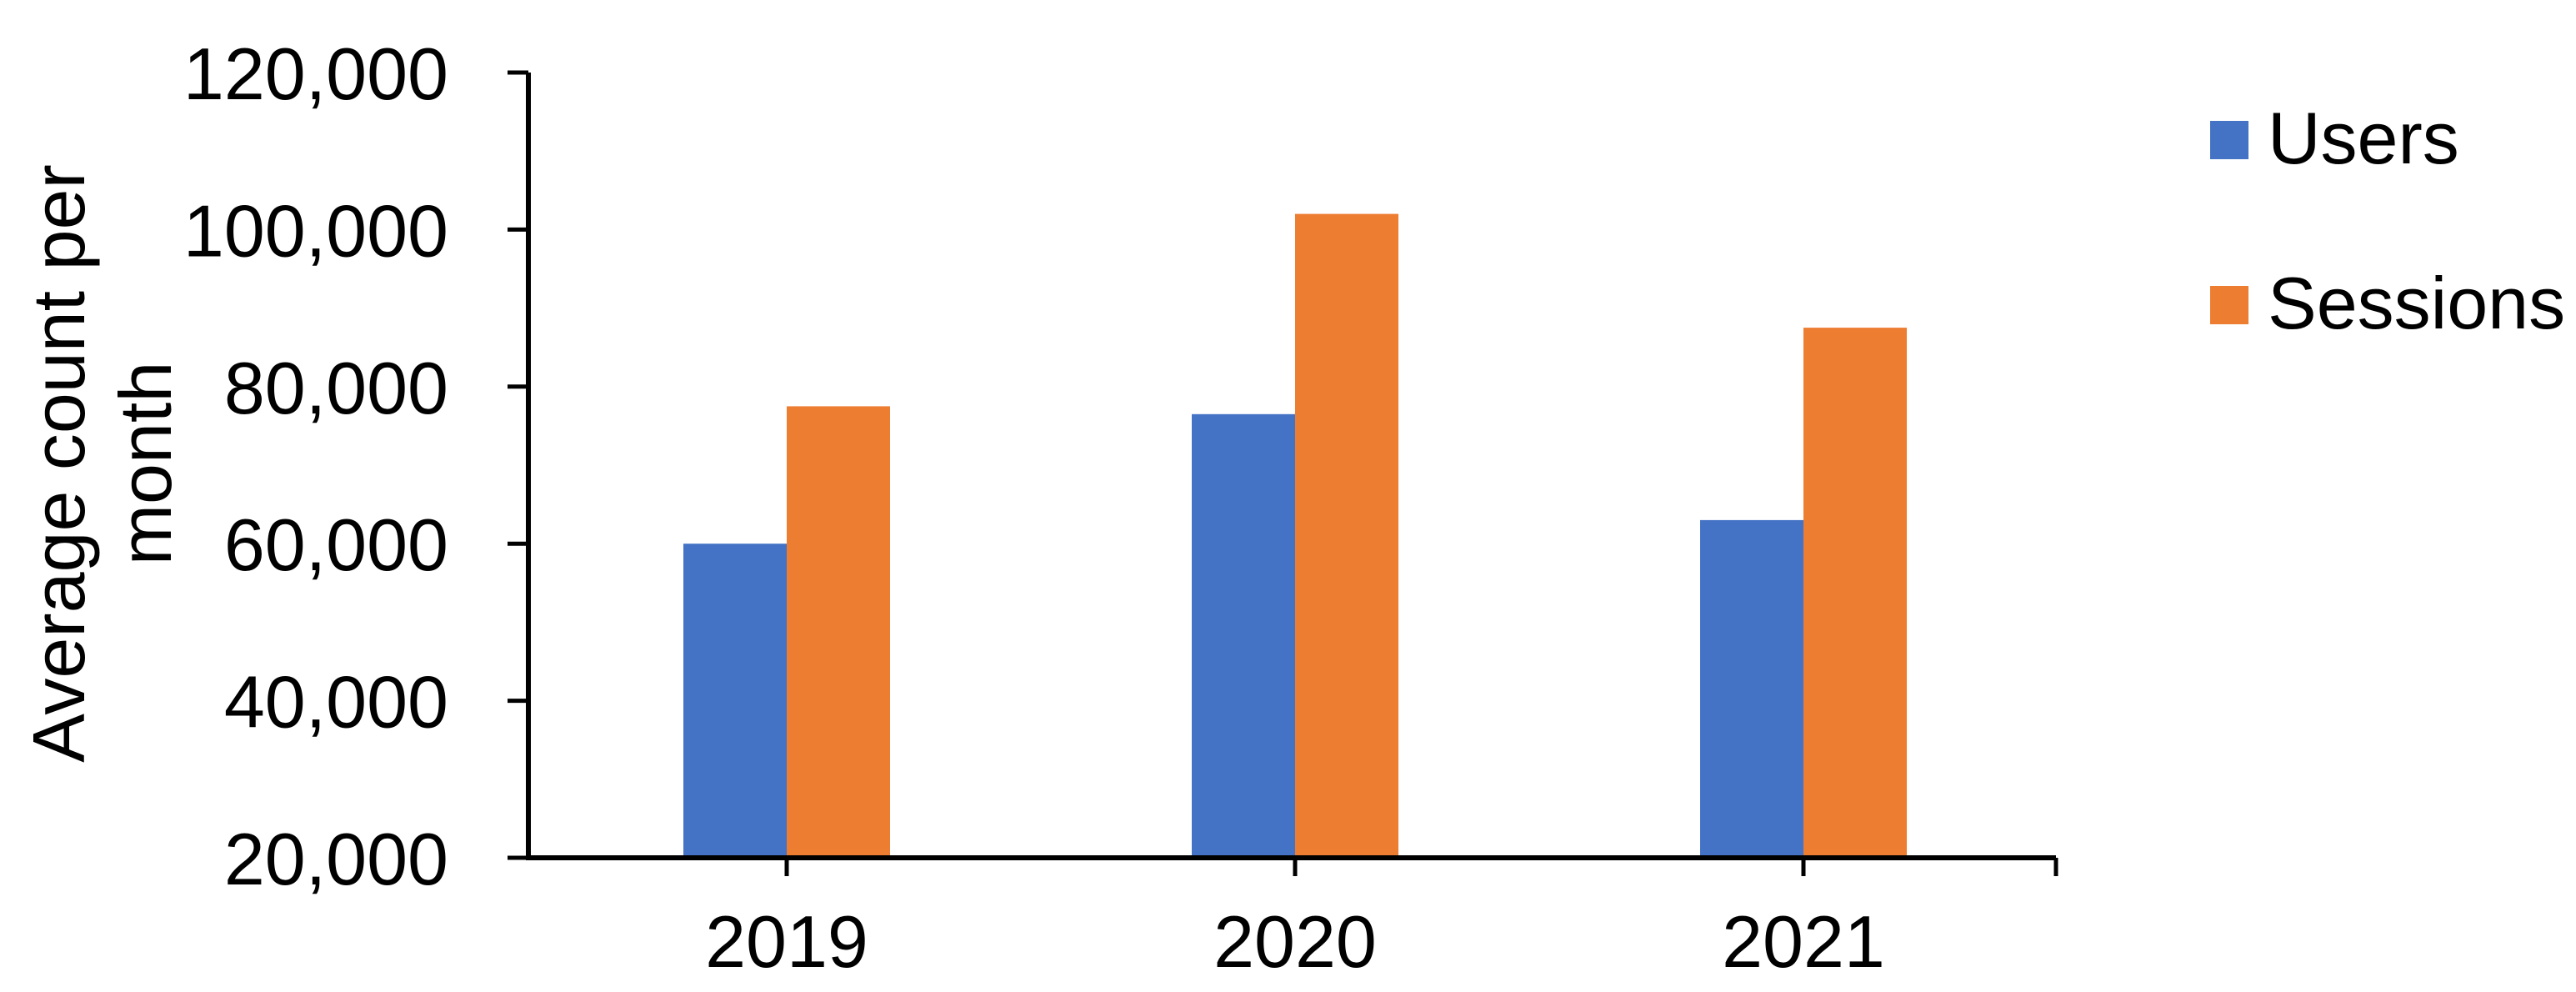 Image resolution: width=2576 pixels, height=992 pixels. Describe the element at coordinates (1752, 689) in the screenshot. I see `bar-users-2021` at that location.